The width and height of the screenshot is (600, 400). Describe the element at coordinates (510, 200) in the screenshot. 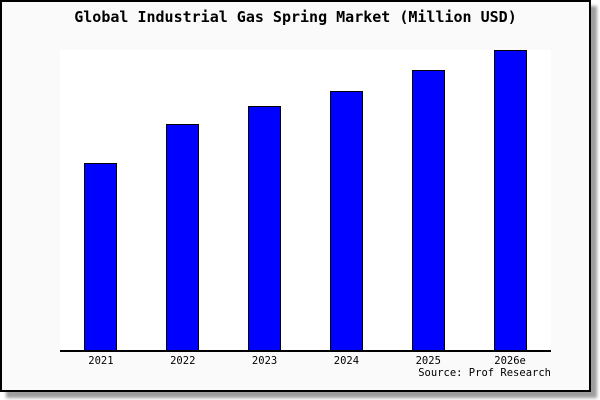

I see `bar-2026e` at that location.